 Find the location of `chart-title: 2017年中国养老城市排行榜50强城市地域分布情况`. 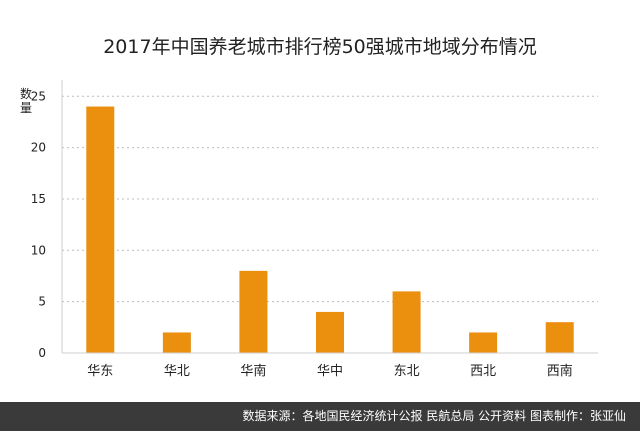

chart-title: 2017年中国养老城市排行榜50强城市地域分布情况 is located at coordinates (320, 47).